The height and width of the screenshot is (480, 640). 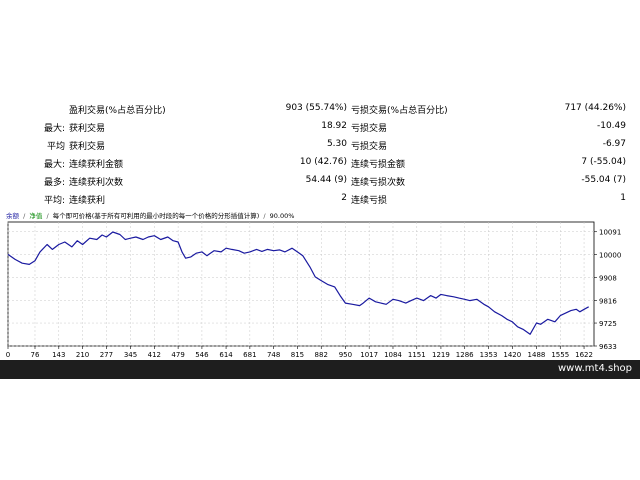 What do you see at coordinates (96, 165) in the screenshot?
I see `stats-label: 连续获利金额` at bounding box center [96, 165].